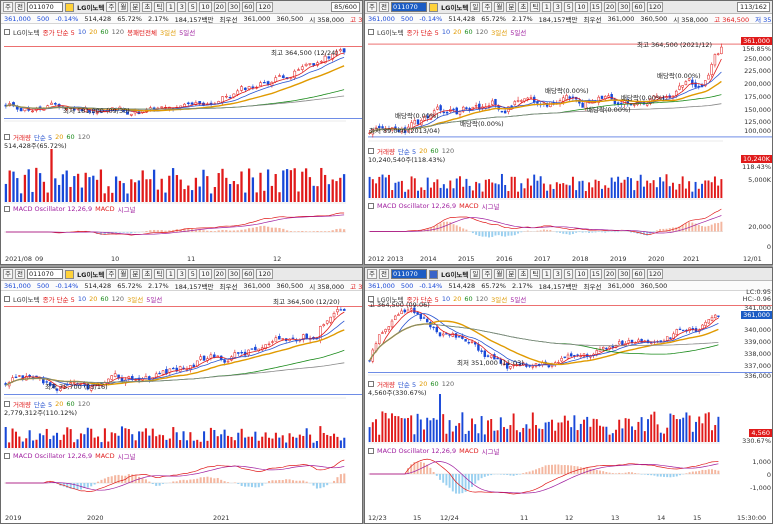 The height and width of the screenshot is (524, 773). I want to click on legend-ma10: 10, so click(446, 299).